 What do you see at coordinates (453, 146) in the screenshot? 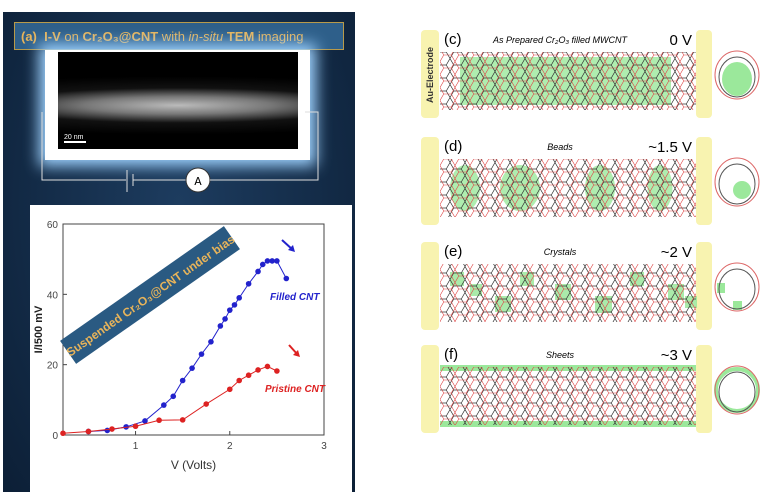
I see `panel-id: (d)` at bounding box center [453, 146].